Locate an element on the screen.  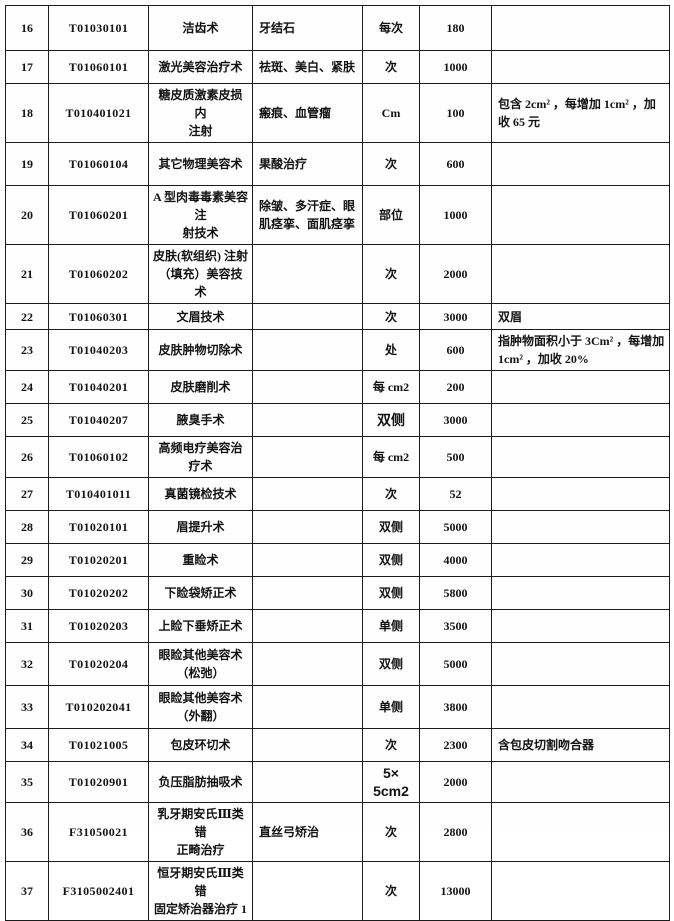
service-code-cell: T010401021 is located at coordinates (98, 113).